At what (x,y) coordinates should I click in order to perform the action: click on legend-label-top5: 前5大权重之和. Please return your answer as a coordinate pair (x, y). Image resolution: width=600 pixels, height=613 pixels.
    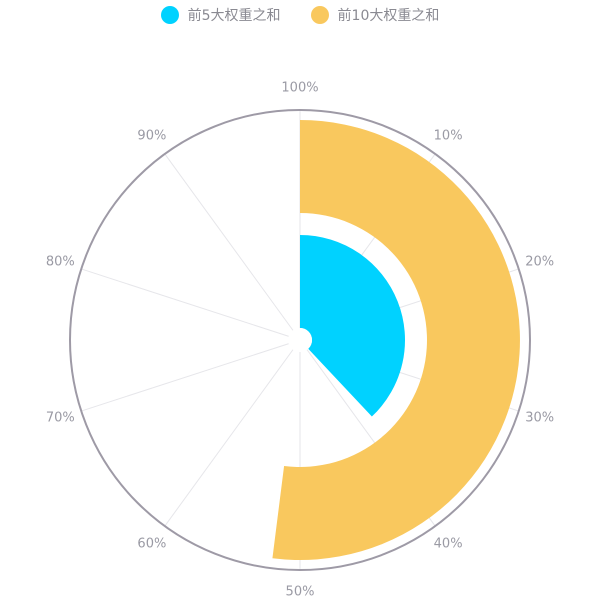
    Looking at the image, I should click on (234, 16).